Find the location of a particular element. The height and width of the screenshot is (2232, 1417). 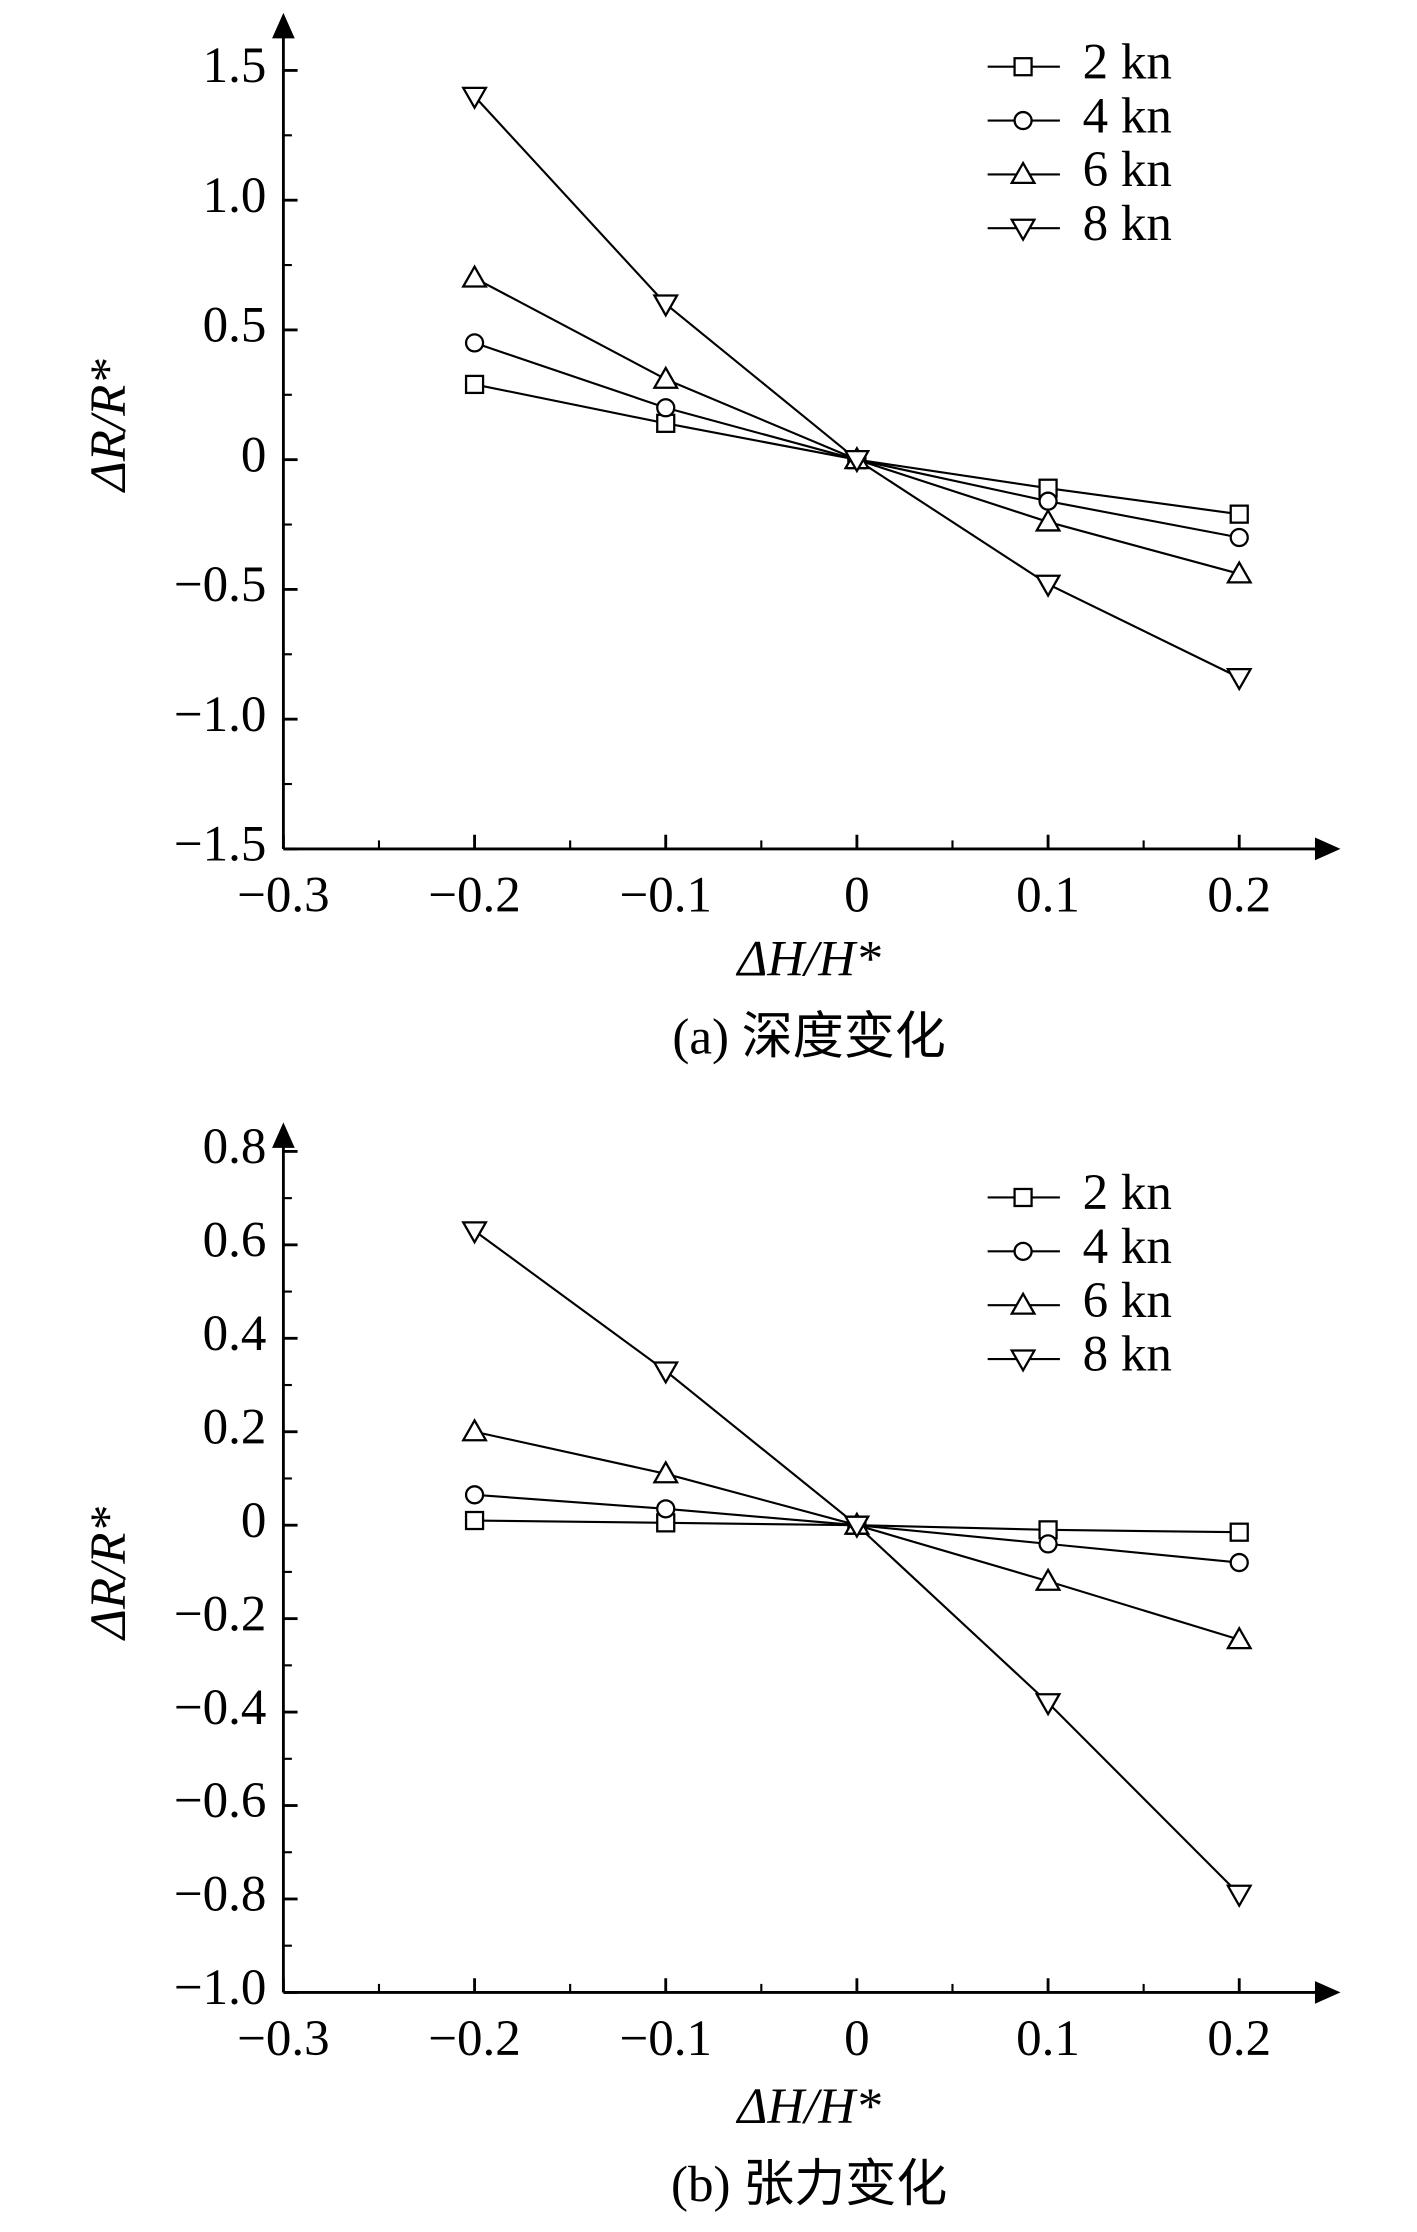

y-tick-label: −0.6 is located at coordinates (220, 1801).